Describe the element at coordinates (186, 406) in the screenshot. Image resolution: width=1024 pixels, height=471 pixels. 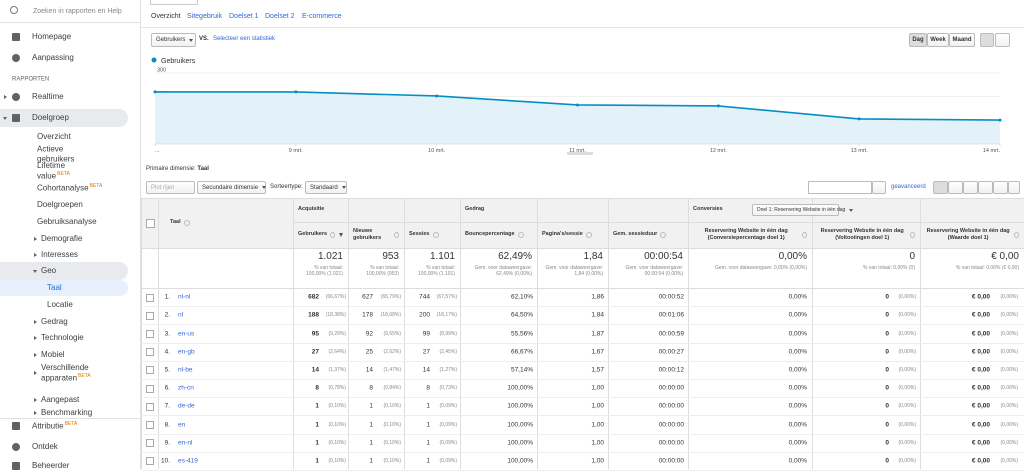
I see `language-link: de-de` at that location.